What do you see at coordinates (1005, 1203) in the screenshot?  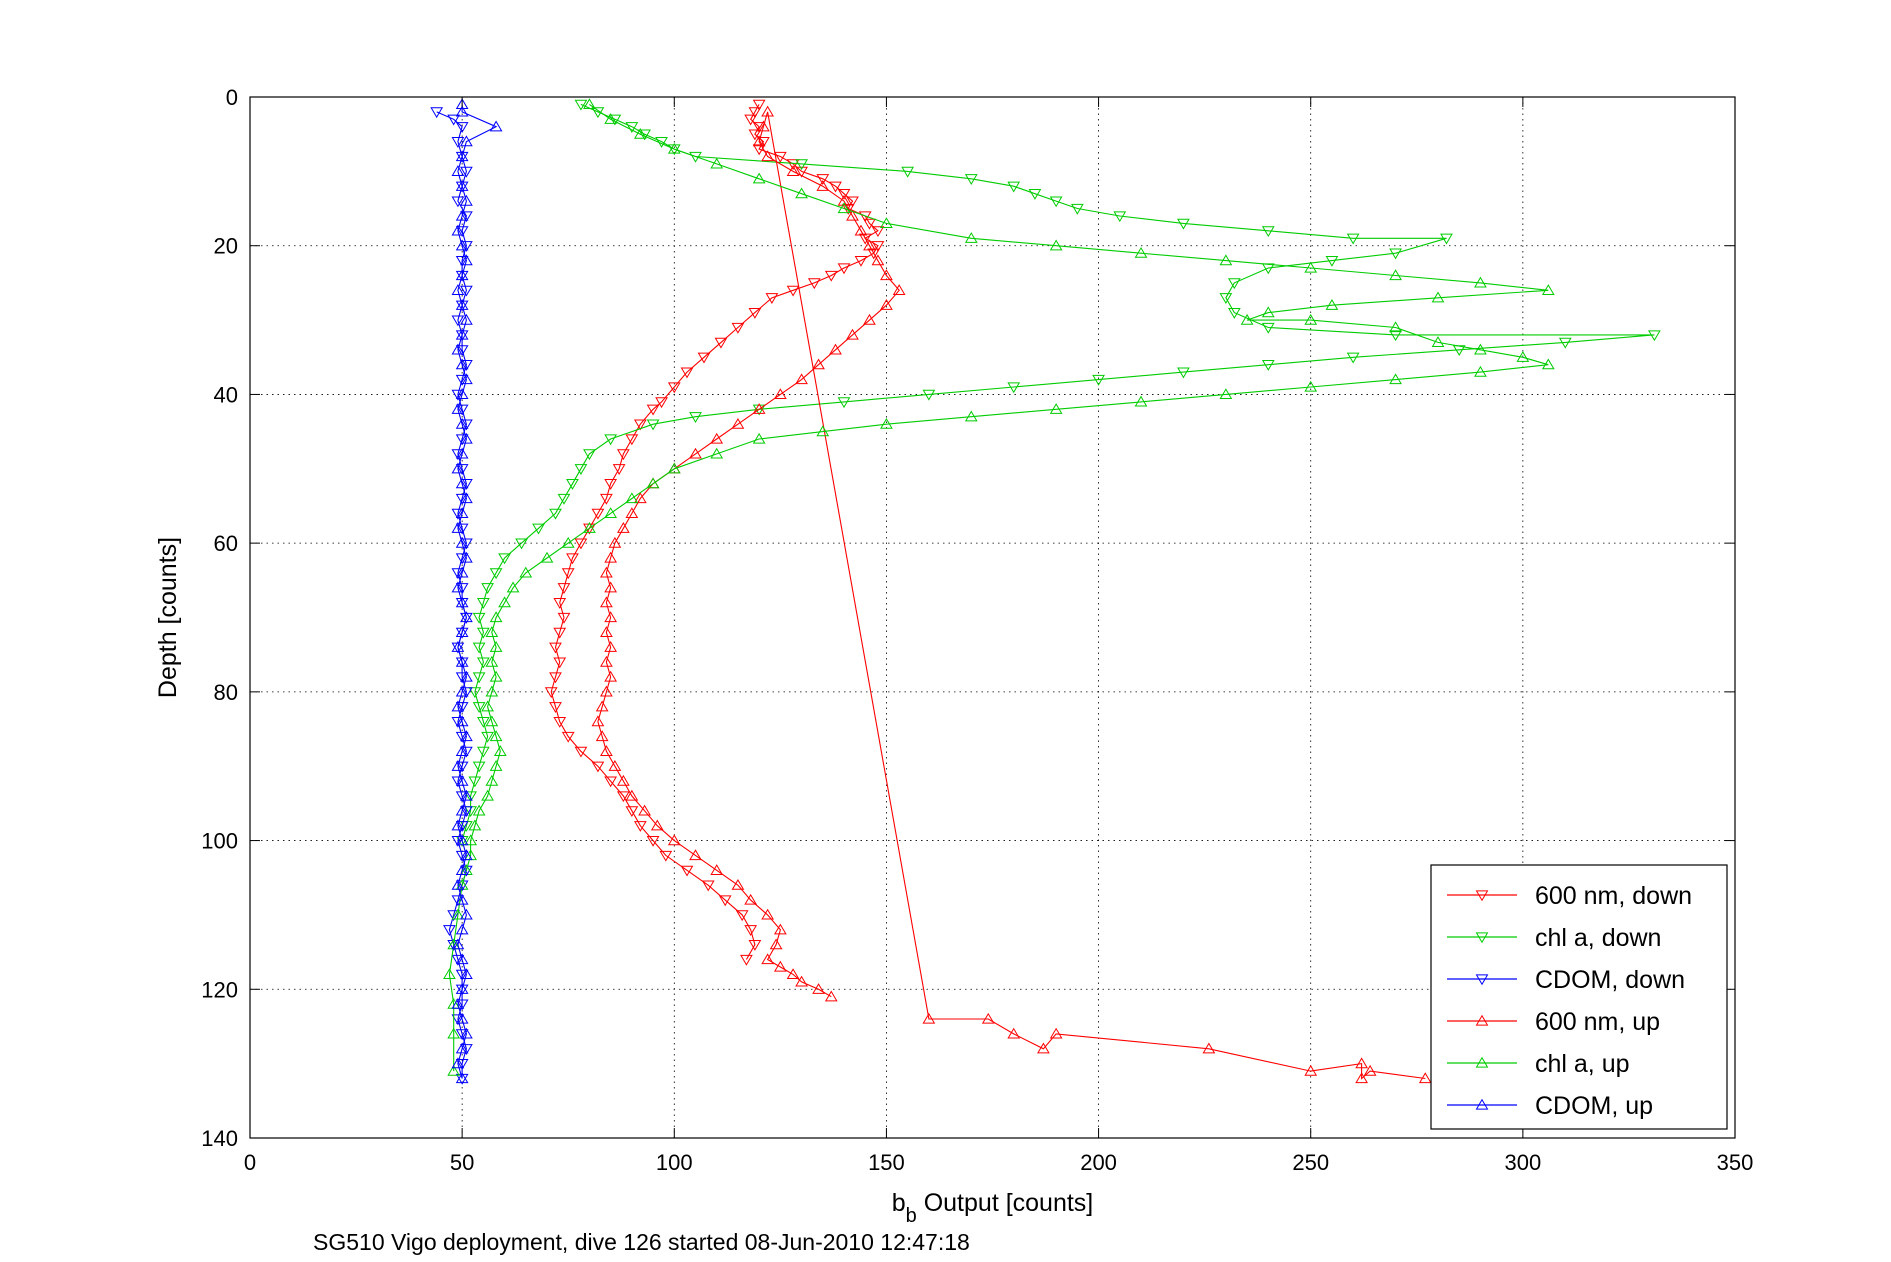 I see `x-axis-label-rest: Output [counts]` at bounding box center [1005, 1203].